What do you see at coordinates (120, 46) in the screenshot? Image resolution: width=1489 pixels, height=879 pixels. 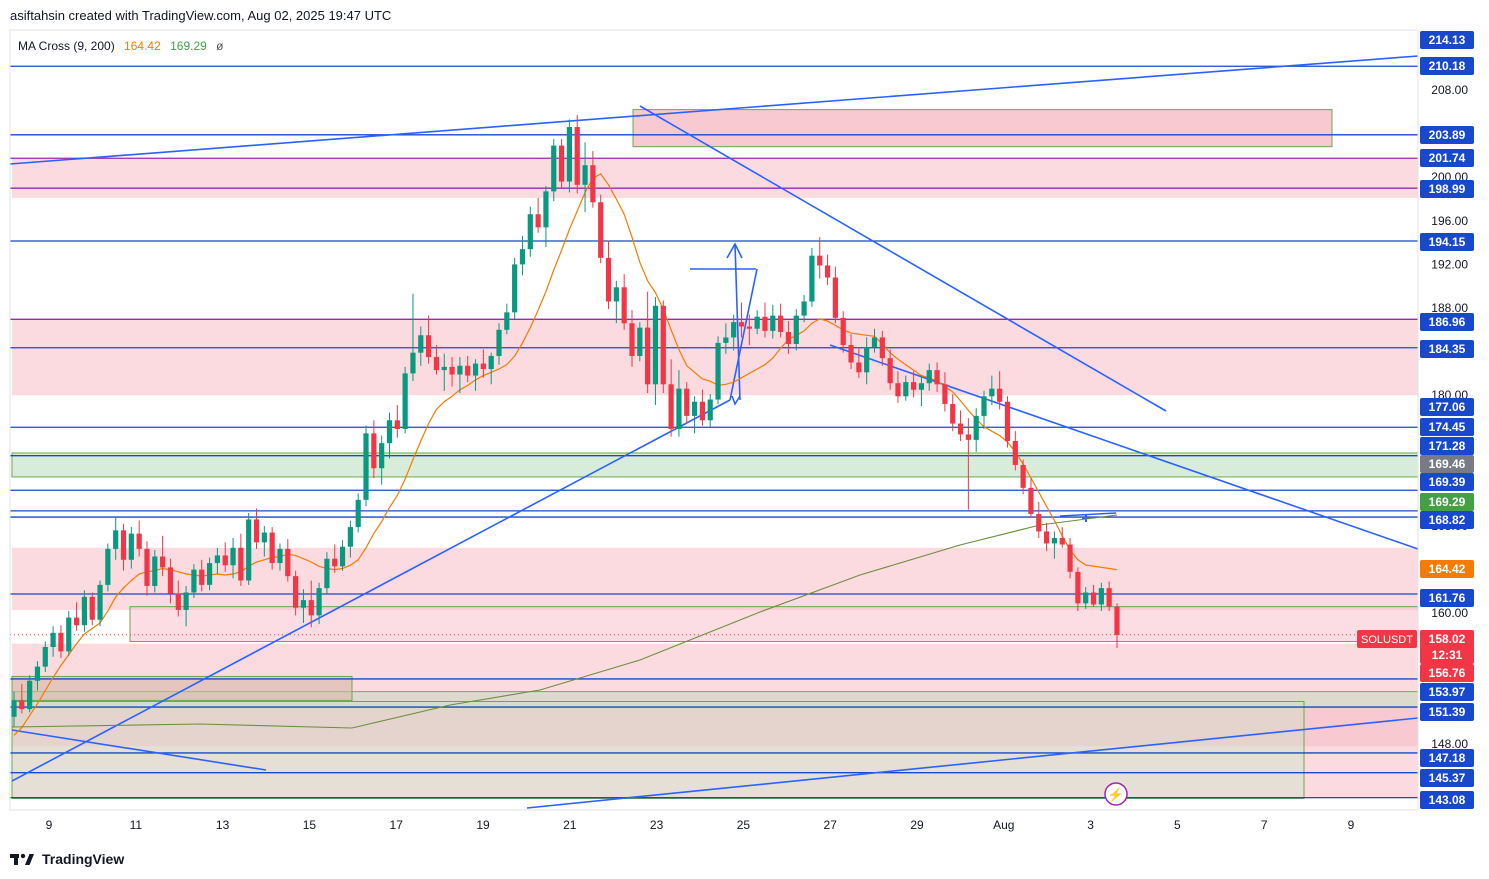 I see `indicator-legend: MA Cross (9, 200) 164.42 169.29 ø` at bounding box center [120, 46].